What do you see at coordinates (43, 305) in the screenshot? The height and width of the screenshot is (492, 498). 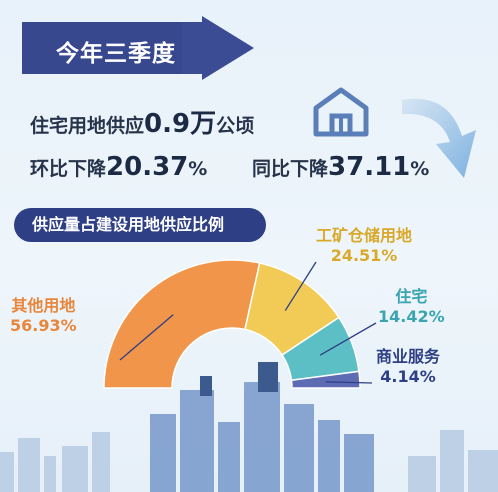 I see `slice-name: 其他用地` at bounding box center [43, 305].